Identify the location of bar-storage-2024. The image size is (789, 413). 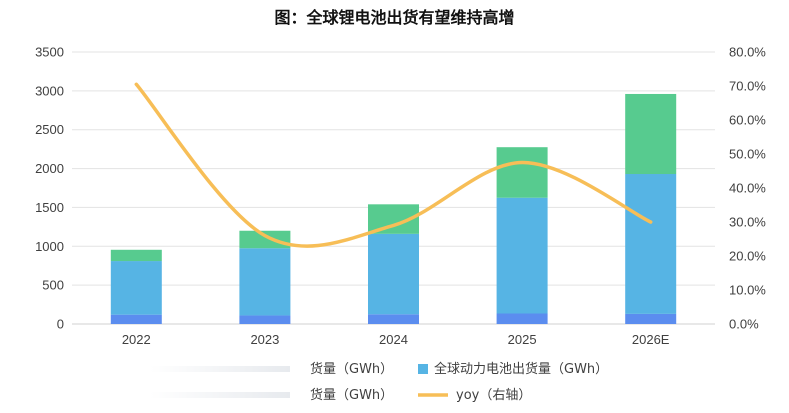
(393, 319).